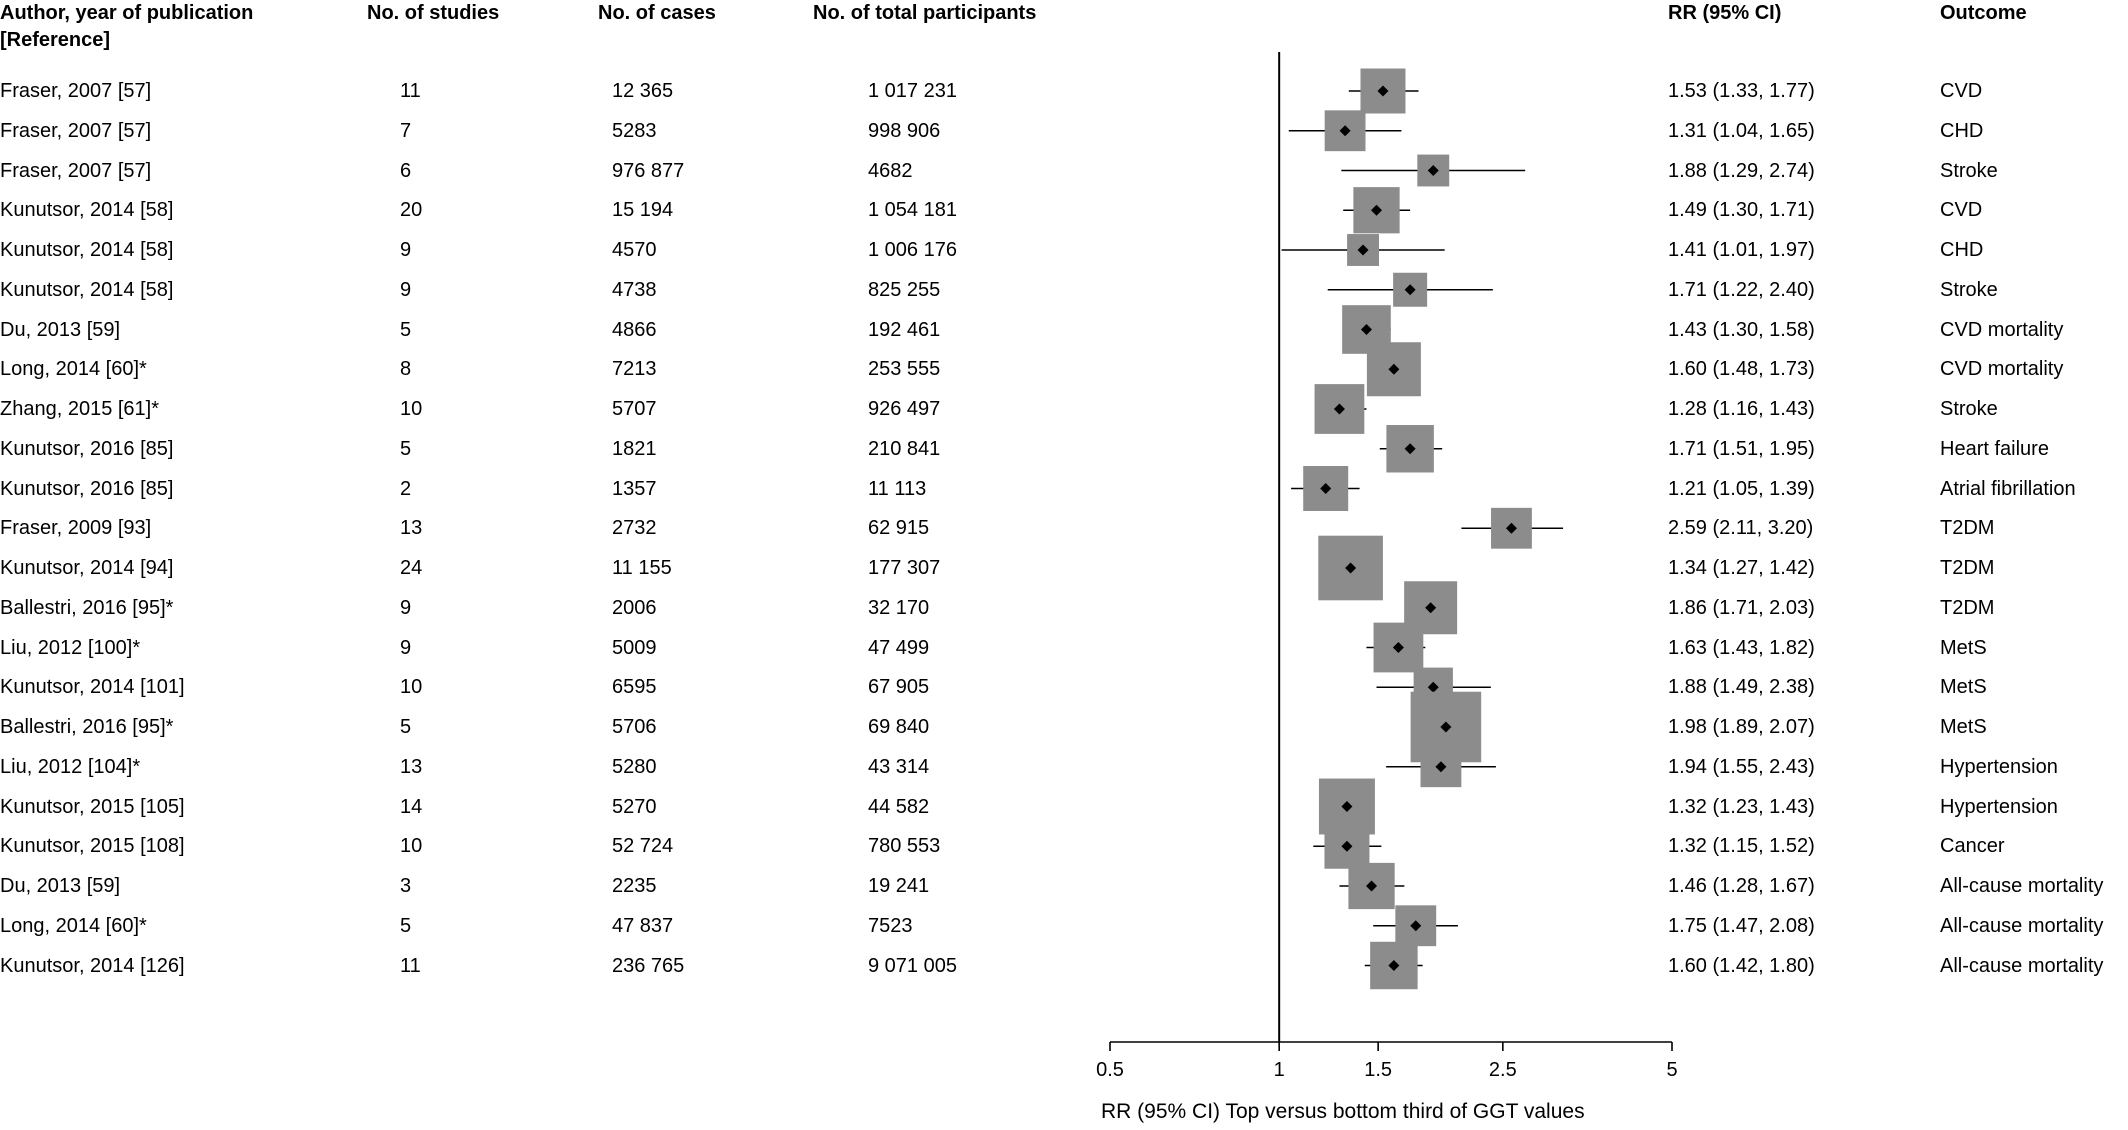 This screenshot has width=2128, height=1130. What do you see at coordinates (1741, 607) in the screenshot?
I see `rr-cell: 1.86 (1.71, 2.03)` at bounding box center [1741, 607].